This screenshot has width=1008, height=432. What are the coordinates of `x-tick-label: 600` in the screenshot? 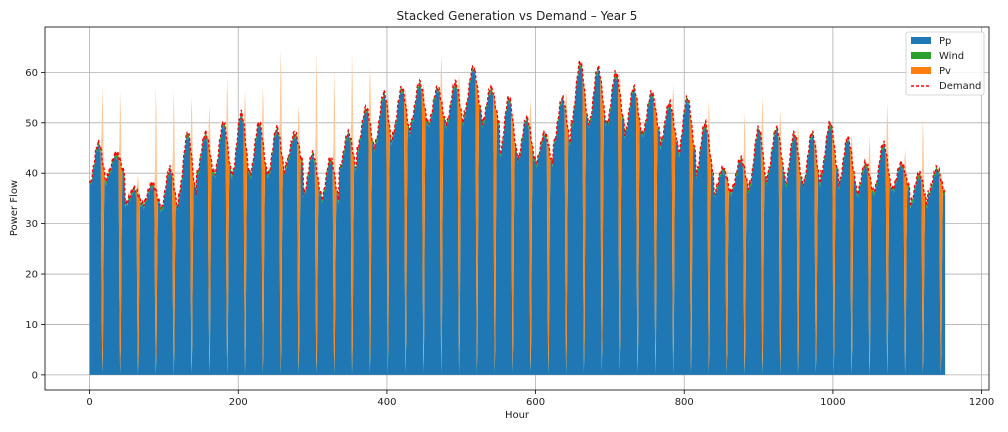 It's located at (535, 402).